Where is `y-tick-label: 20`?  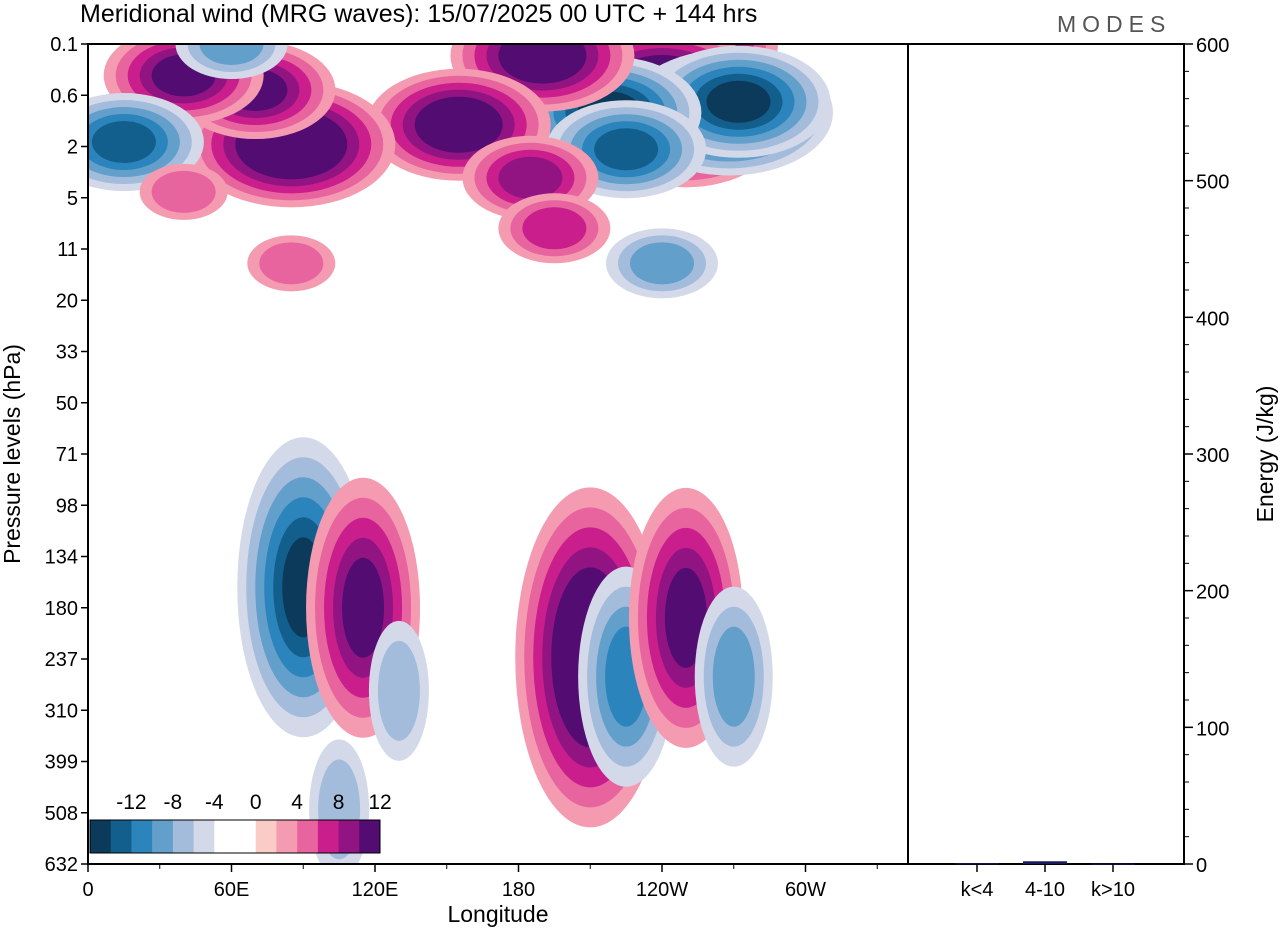 y-tick-label: 20 is located at coordinates (67, 301).